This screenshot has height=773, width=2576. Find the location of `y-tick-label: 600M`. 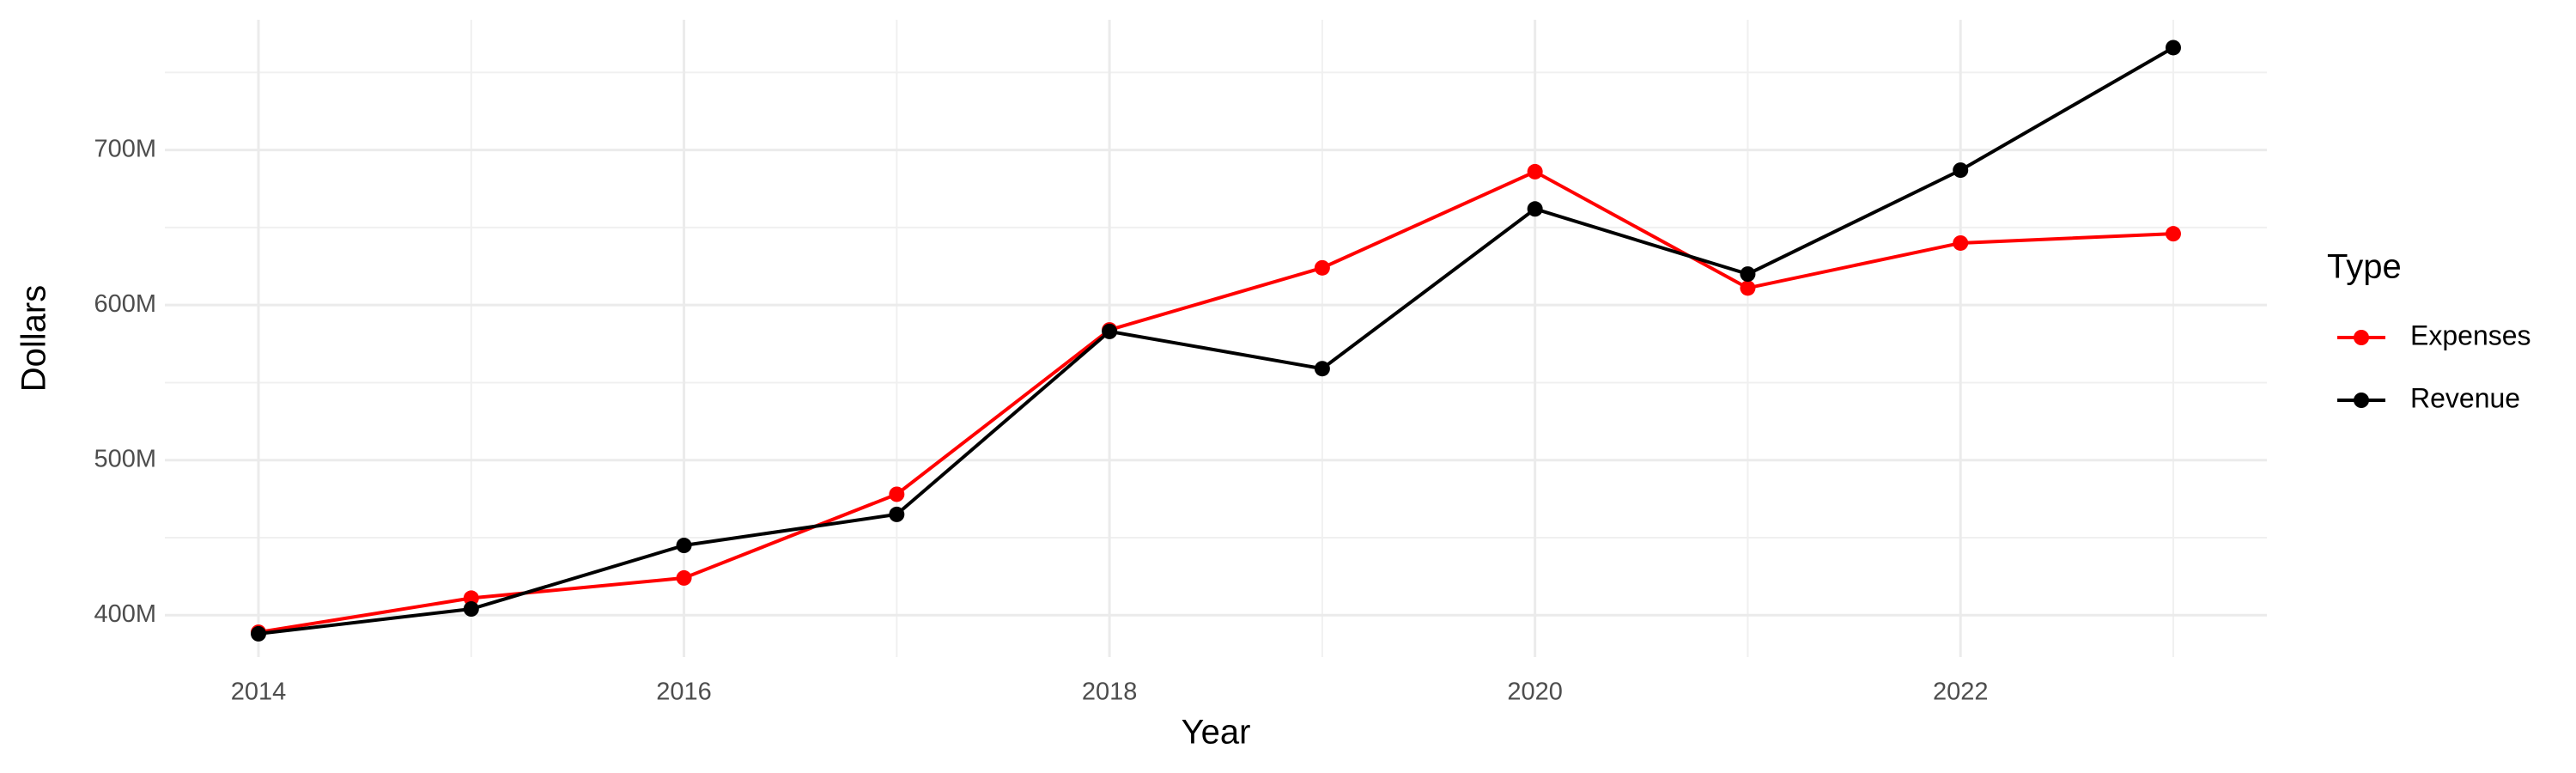

y-tick-label: 600M is located at coordinates (125, 304).